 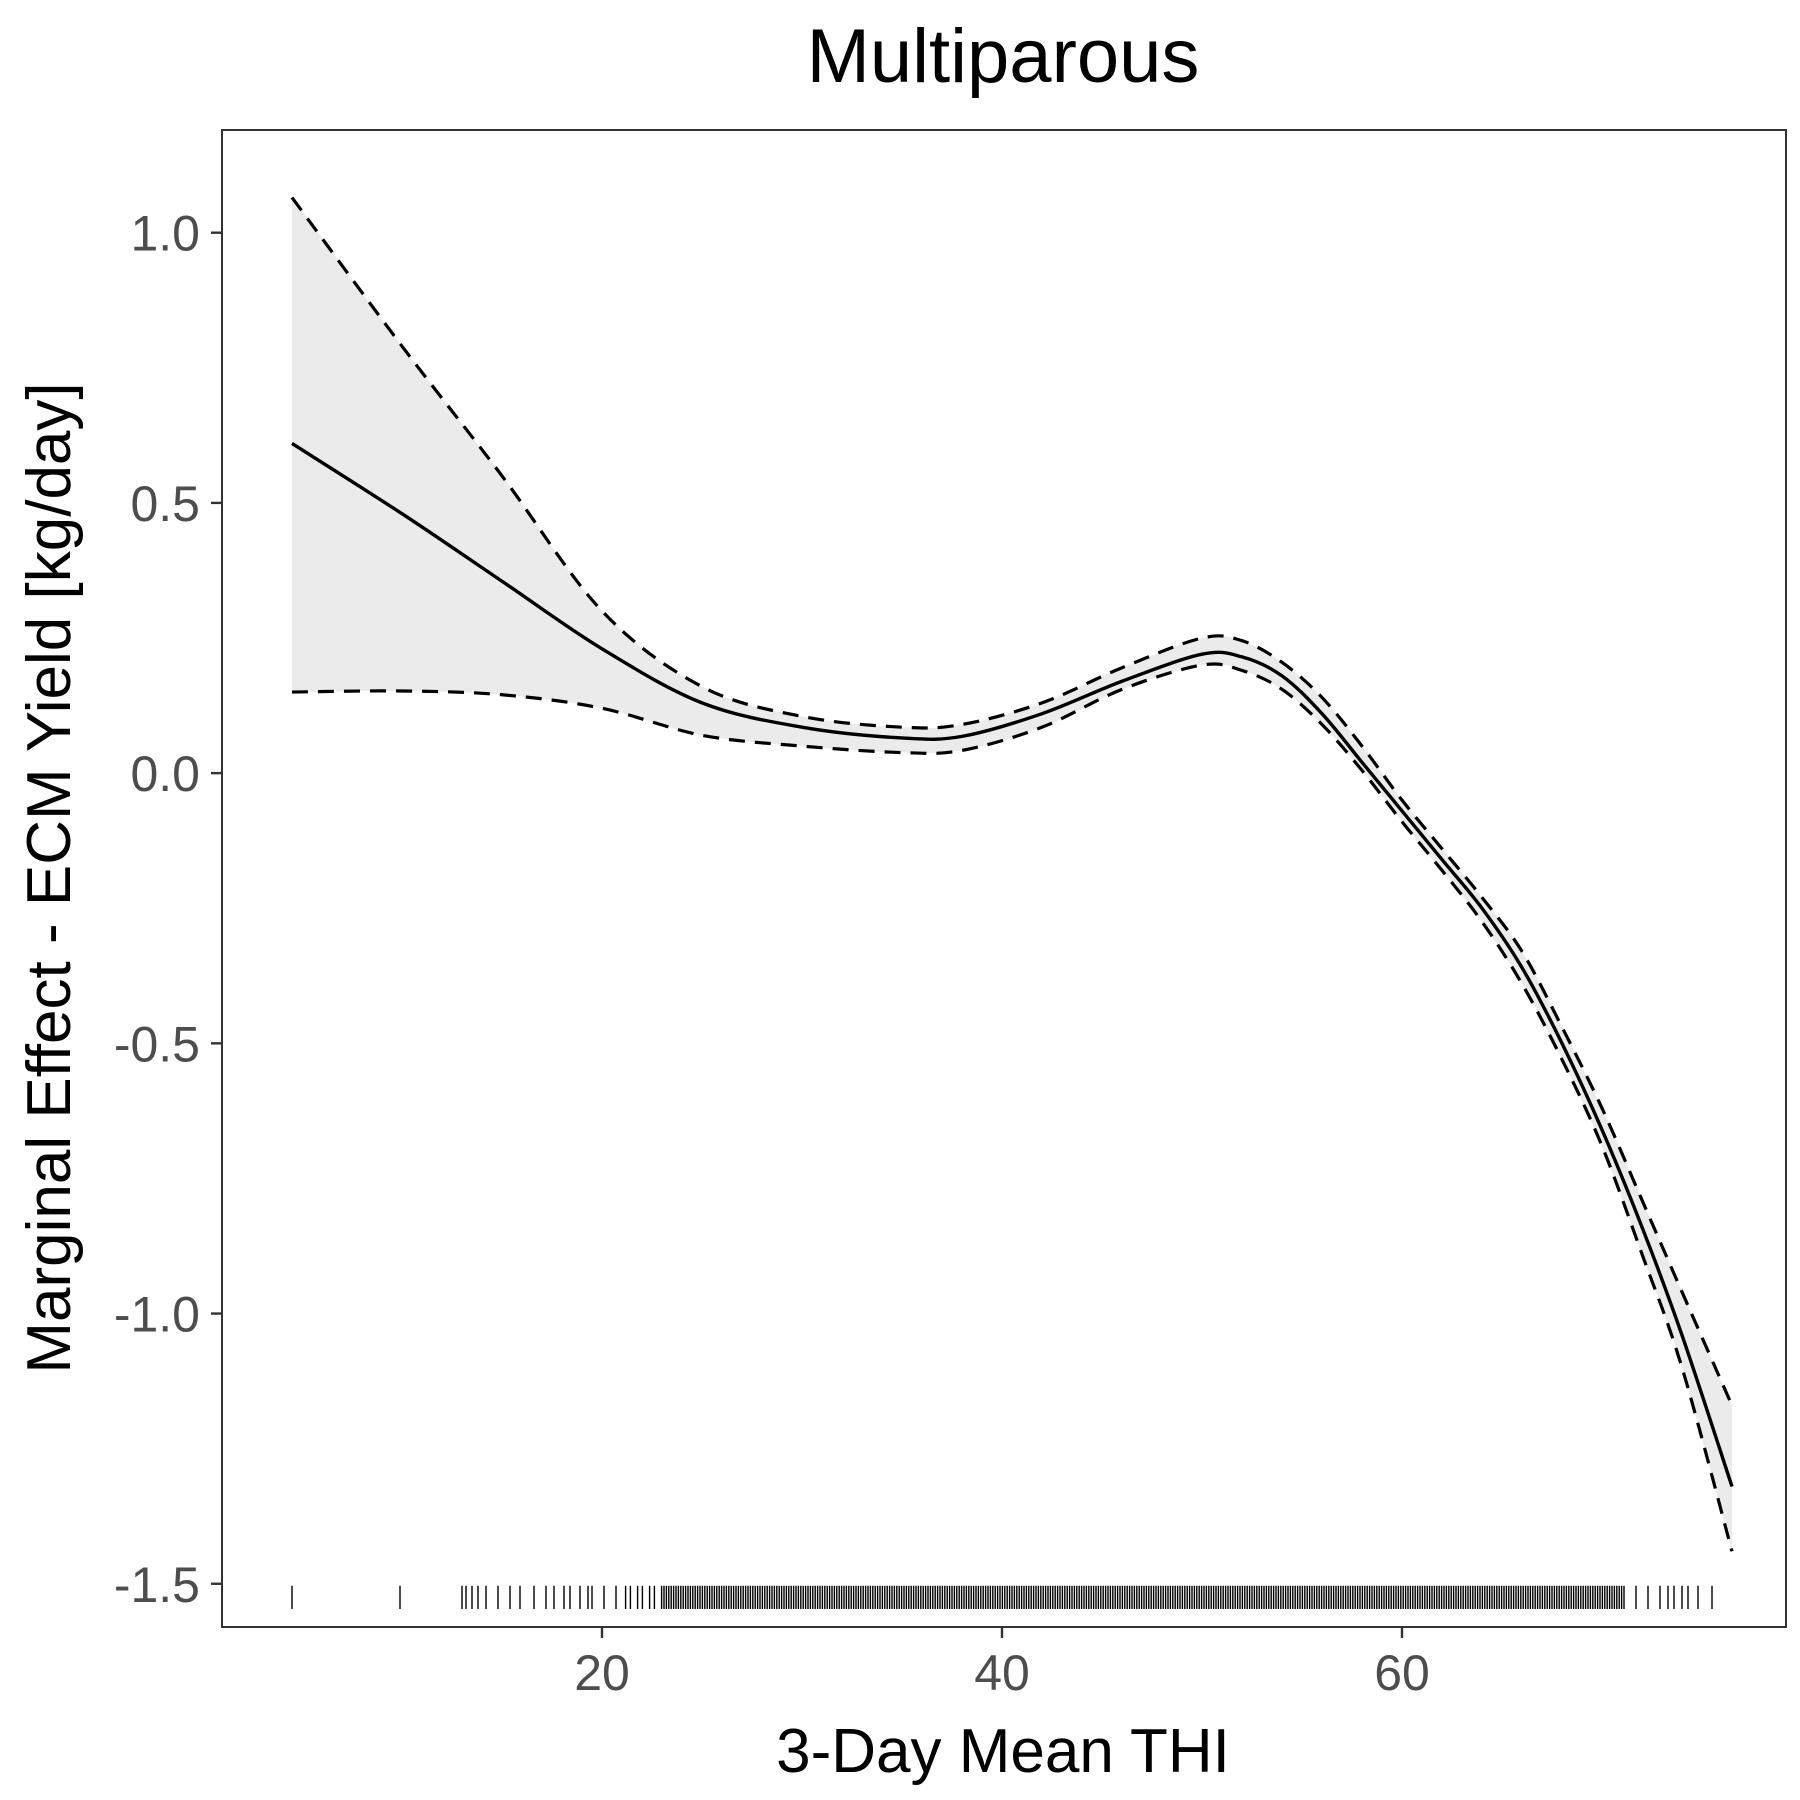 I want to click on y-axis-label: Marginal Effect - ECM Yield [kg/day], so click(x=49, y=877).